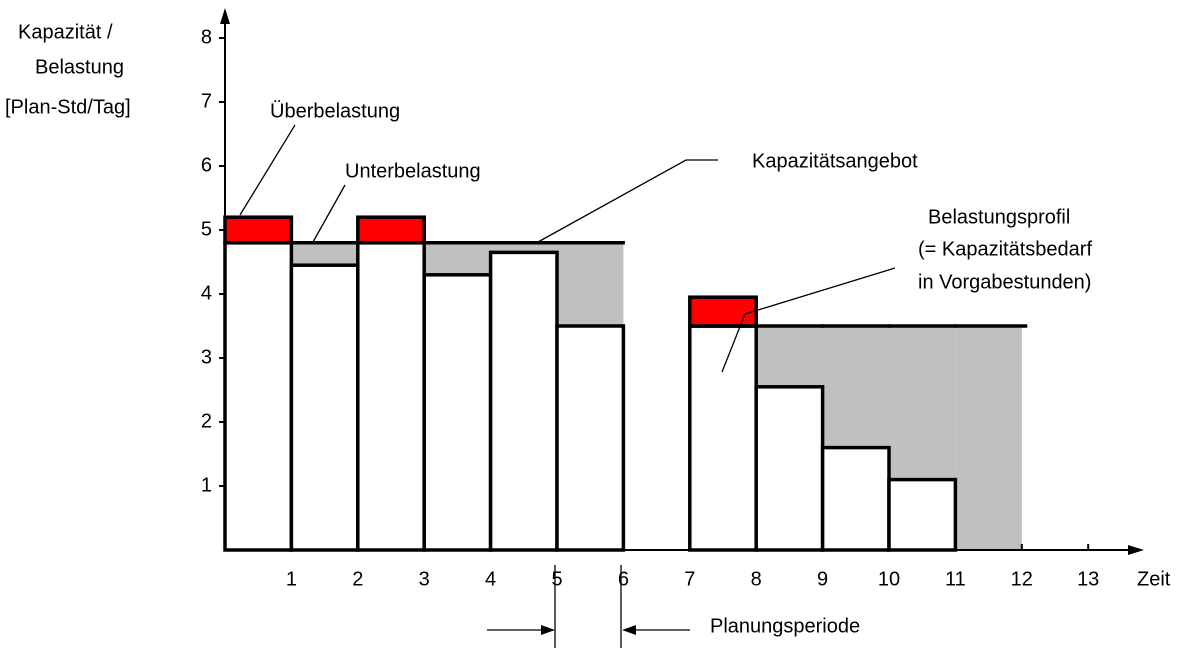 The height and width of the screenshot is (650, 1196). I want to click on y-tick-label: 2, so click(206, 421).